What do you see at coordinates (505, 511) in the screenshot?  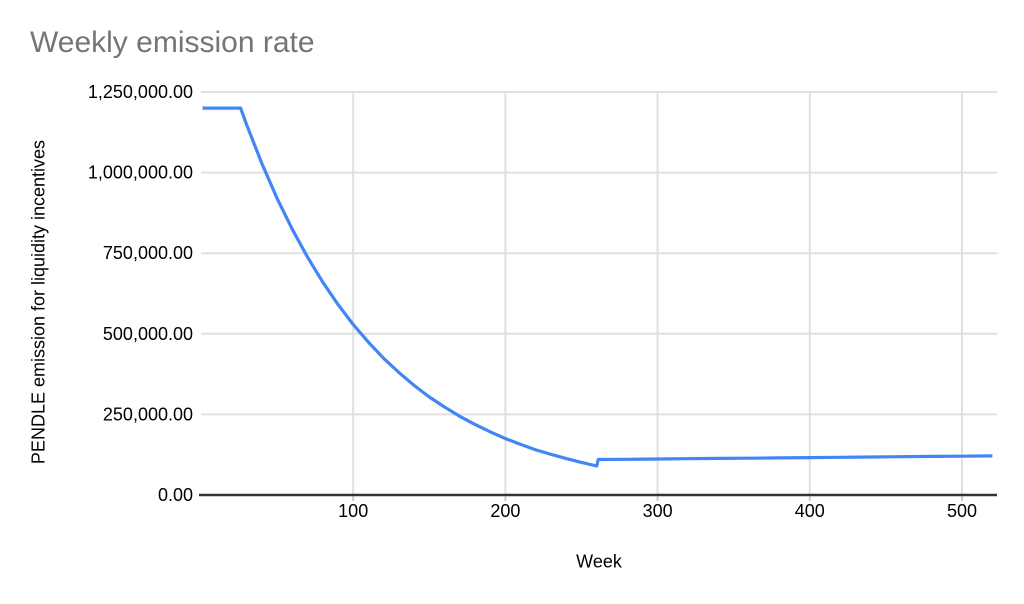 I see `x-tick-label: 200` at bounding box center [505, 511].